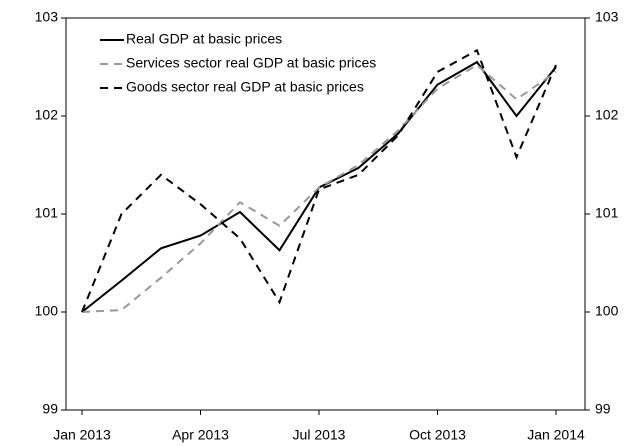 The height and width of the screenshot is (446, 638). I want to click on x-tick-label: Oct 2013, so click(437, 435).